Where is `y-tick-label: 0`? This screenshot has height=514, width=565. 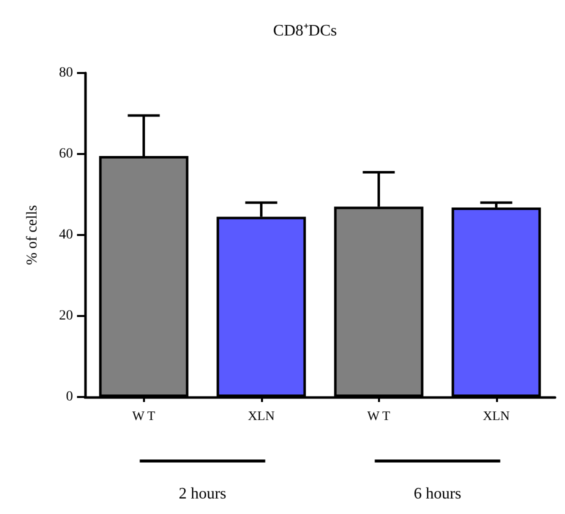
y-tick-label: 0 is located at coordinates (69, 397).